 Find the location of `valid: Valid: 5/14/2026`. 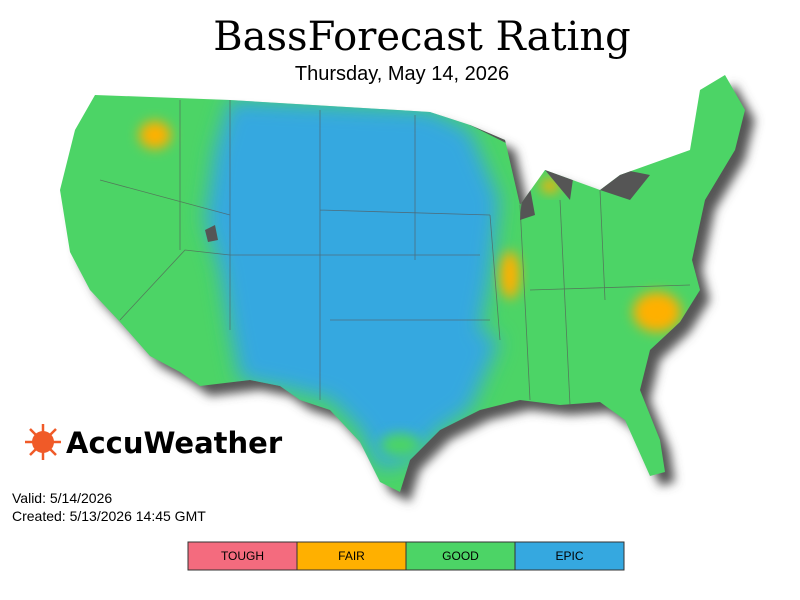

valid: Valid: 5/14/2026 is located at coordinates (62, 498).